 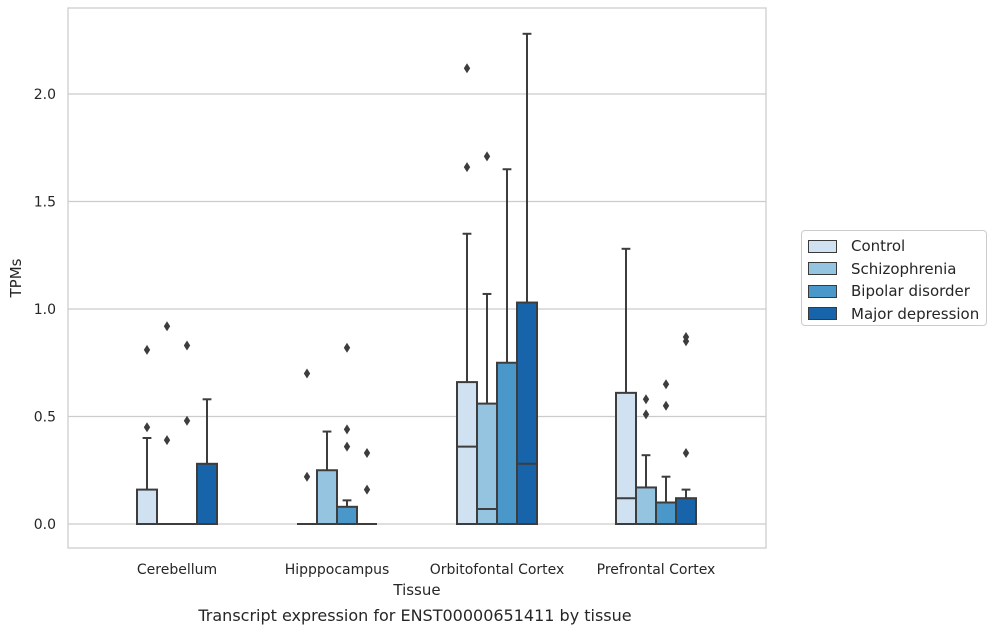 I want to click on legend-swatch-control, so click(x=822, y=246).